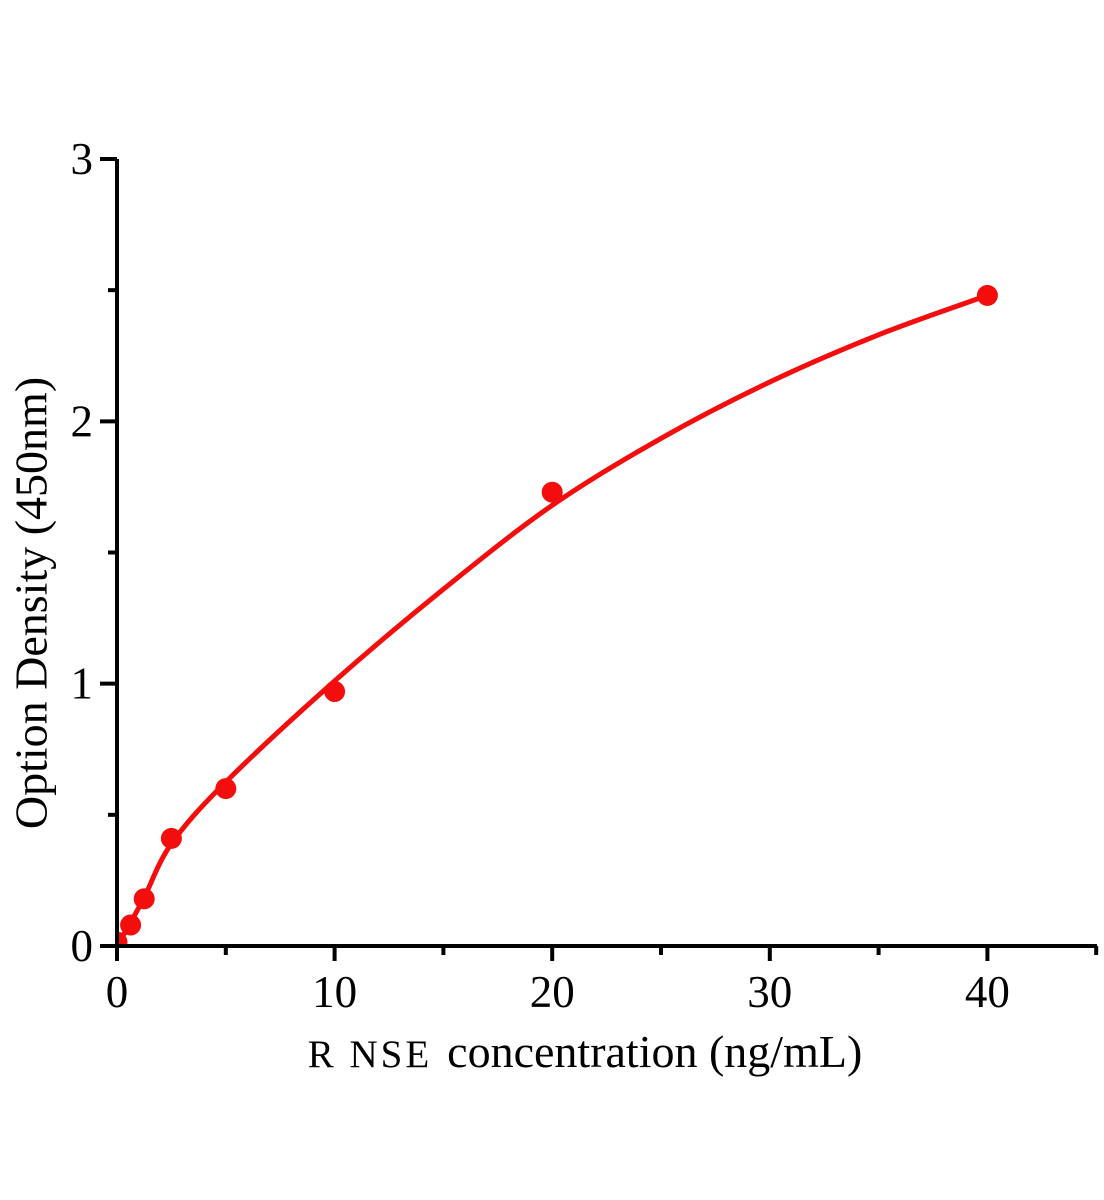 The height and width of the screenshot is (1200, 1104). Describe the element at coordinates (117, 992) in the screenshot. I see `x-tick-label: 0` at that location.